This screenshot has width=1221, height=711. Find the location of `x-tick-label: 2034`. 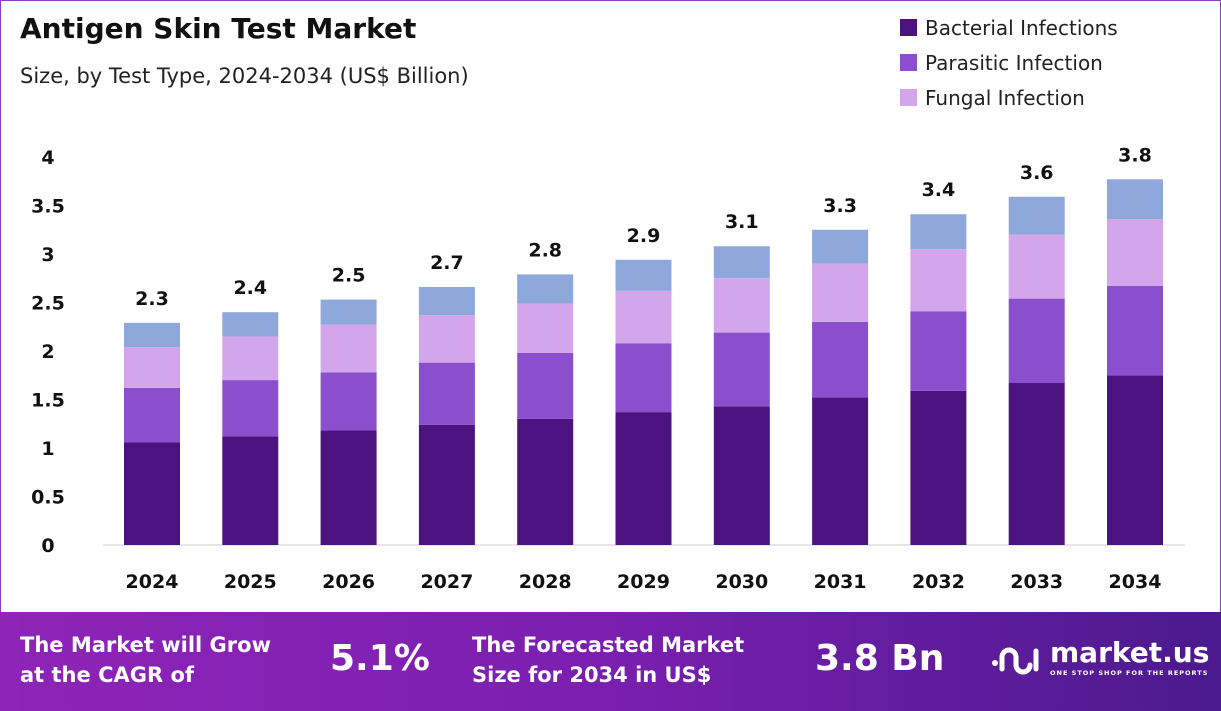

x-tick-label: 2034 is located at coordinates (1135, 582).